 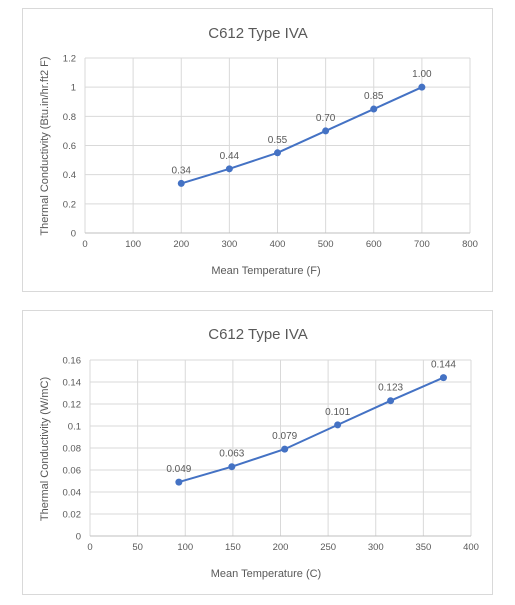 I want to click on x-tick-label: 700, so click(x=422, y=244).